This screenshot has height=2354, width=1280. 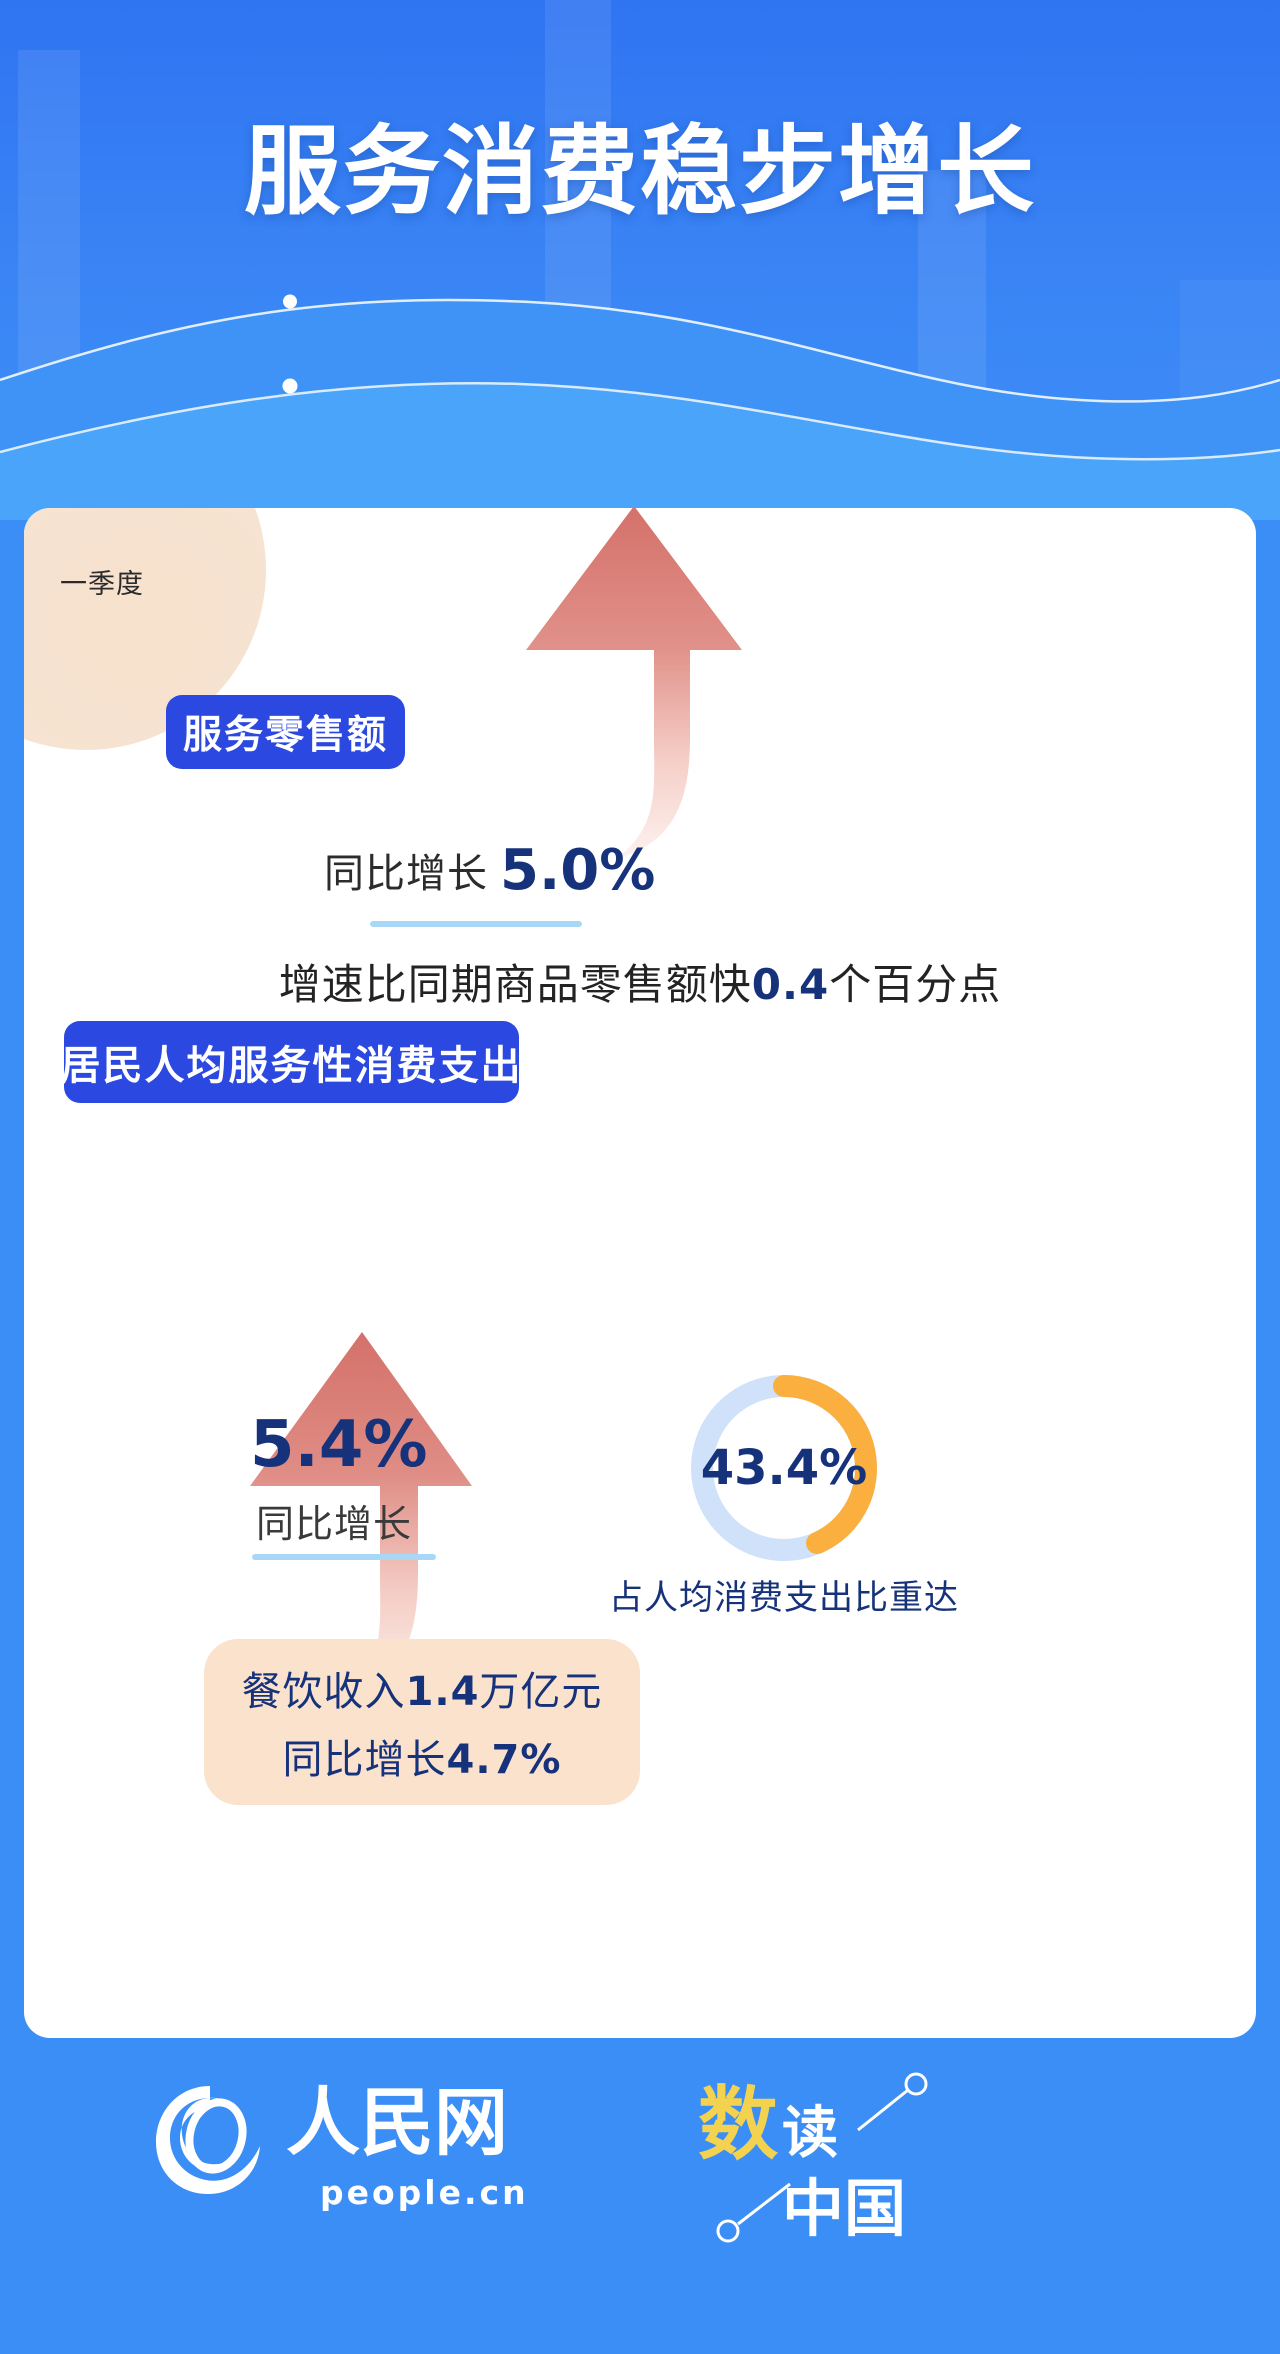 I want to click on donut-center-value: 43.4%, so click(x=784, y=1468).